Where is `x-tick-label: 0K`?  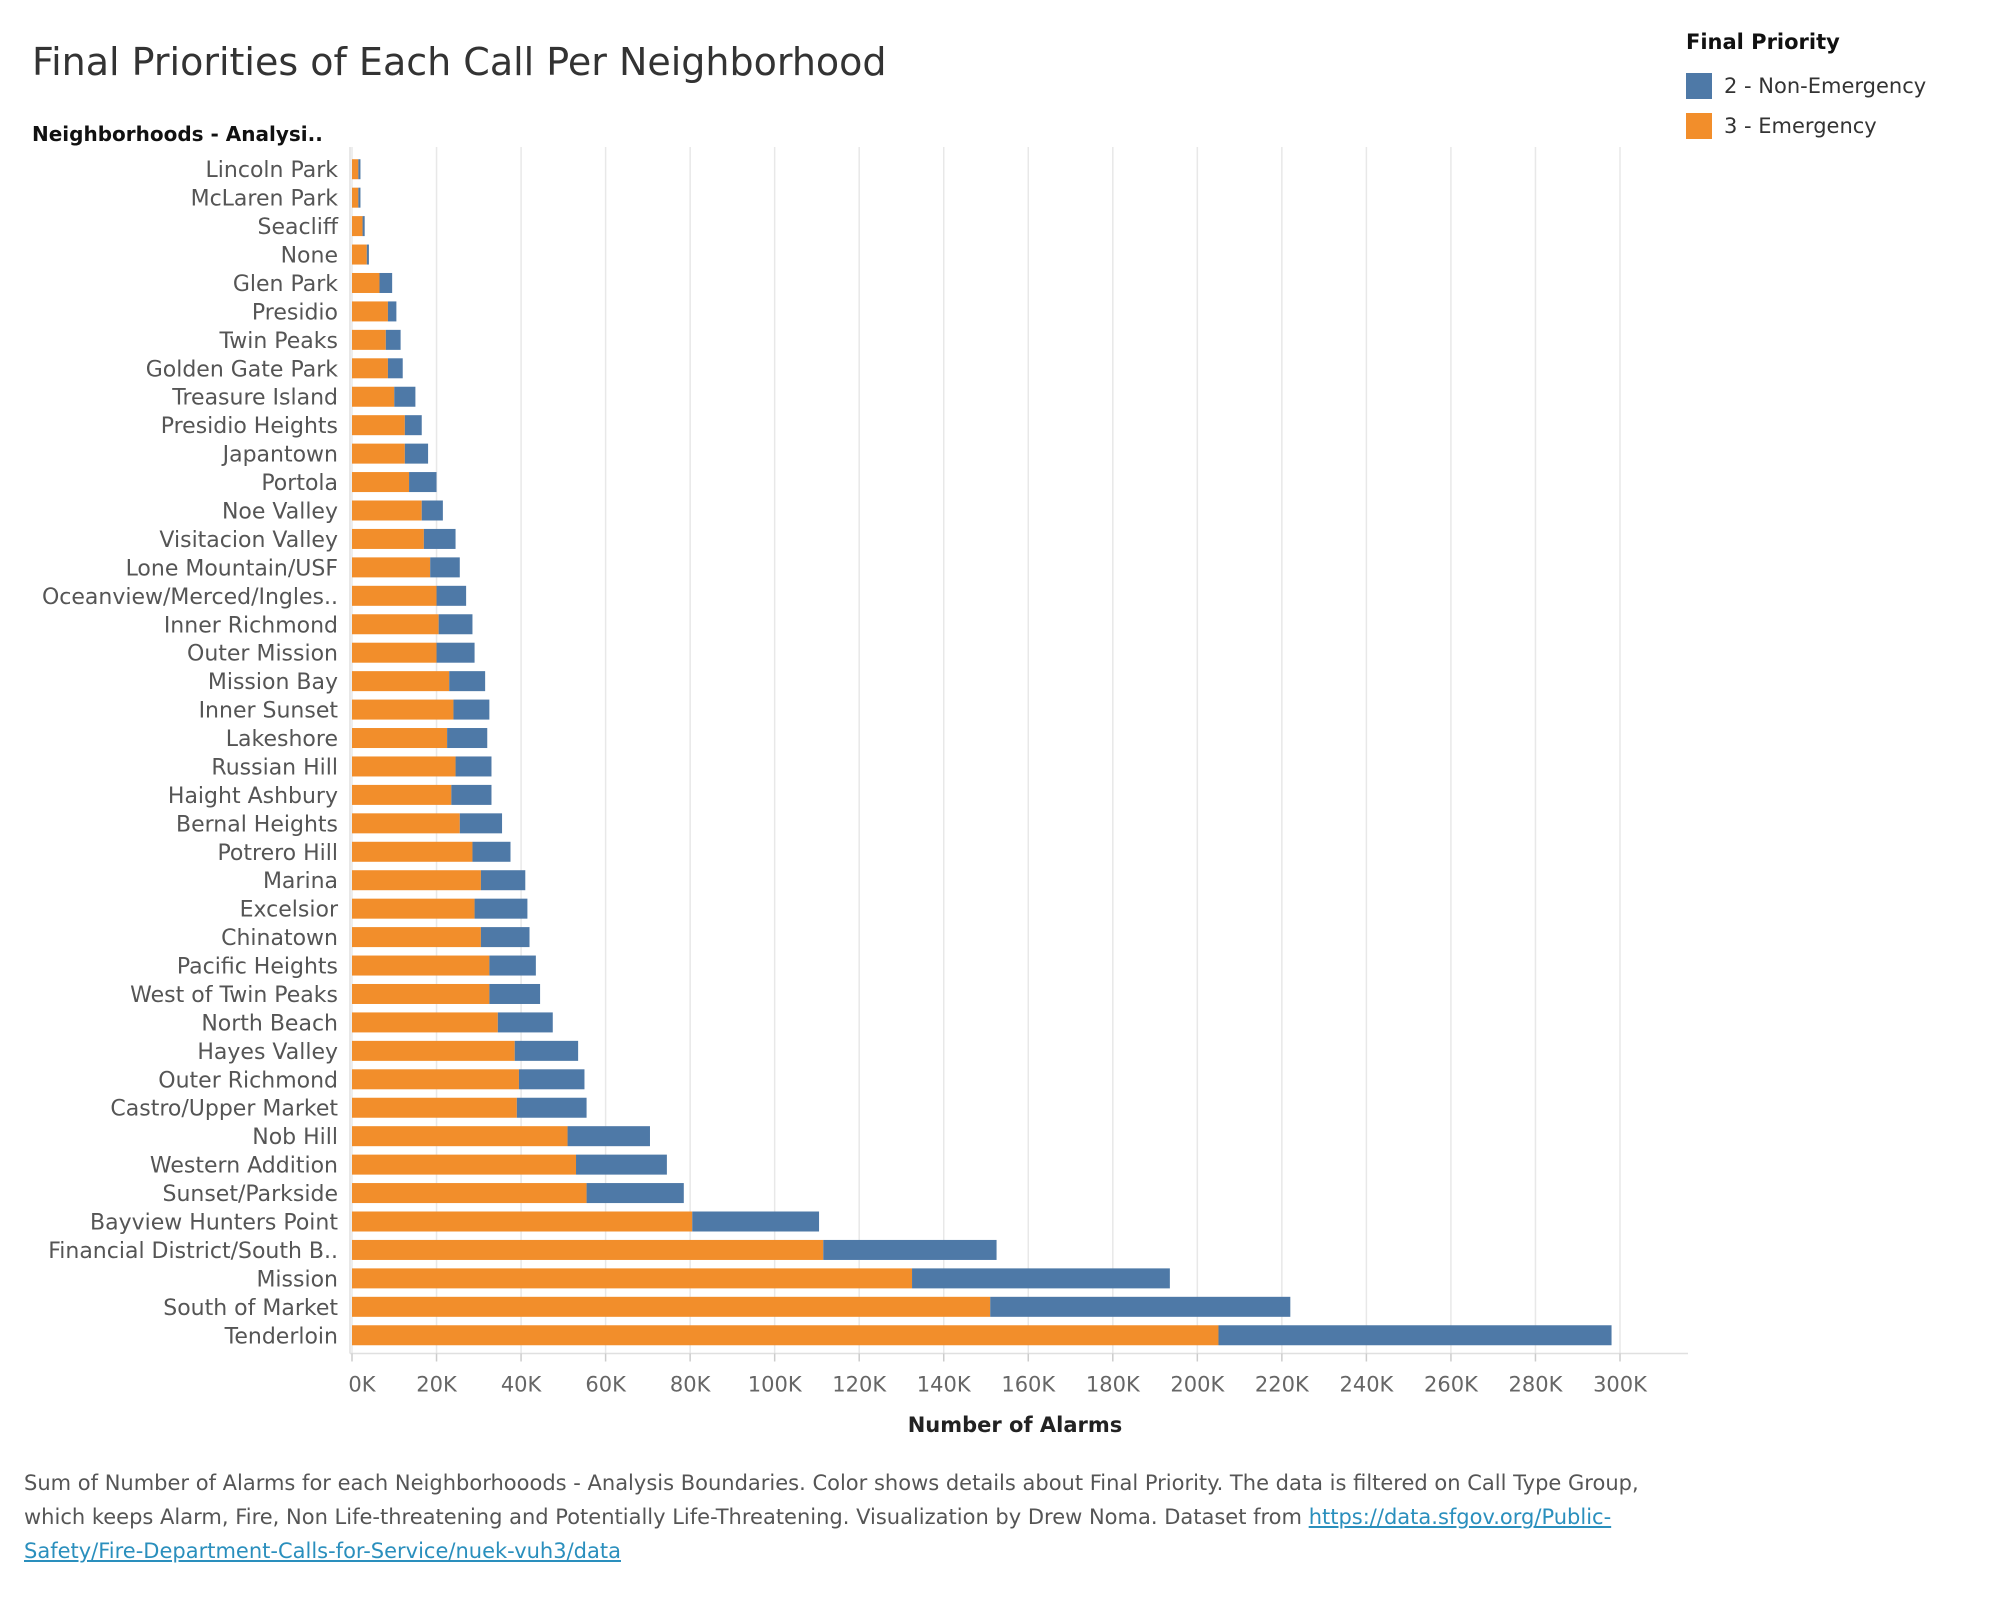 x-tick-label: 0K is located at coordinates (362, 1384).